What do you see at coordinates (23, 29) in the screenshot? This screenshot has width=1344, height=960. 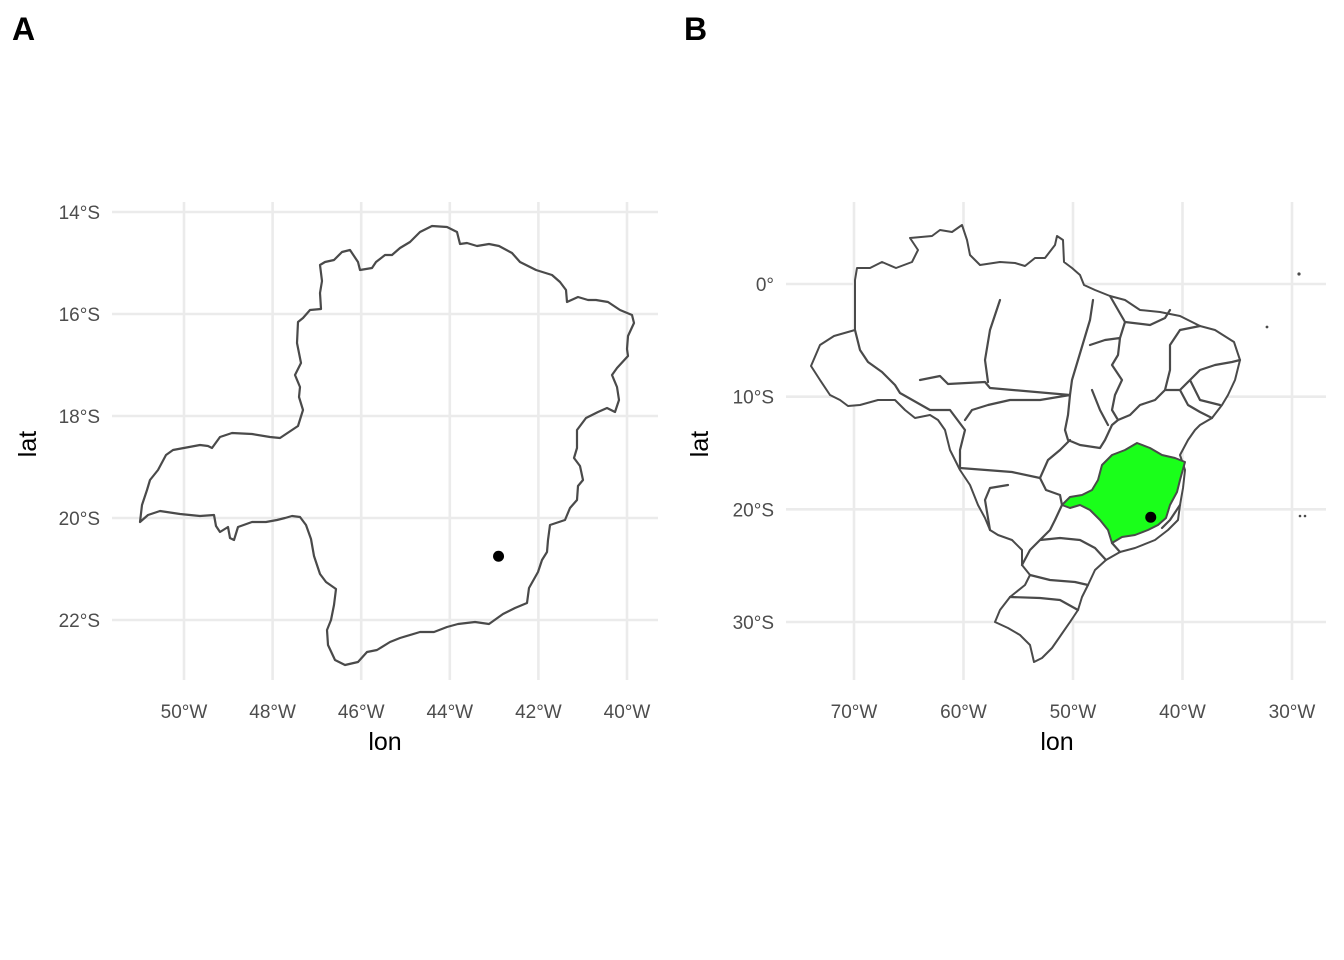 I see `panel-a-tag: A` at bounding box center [23, 29].